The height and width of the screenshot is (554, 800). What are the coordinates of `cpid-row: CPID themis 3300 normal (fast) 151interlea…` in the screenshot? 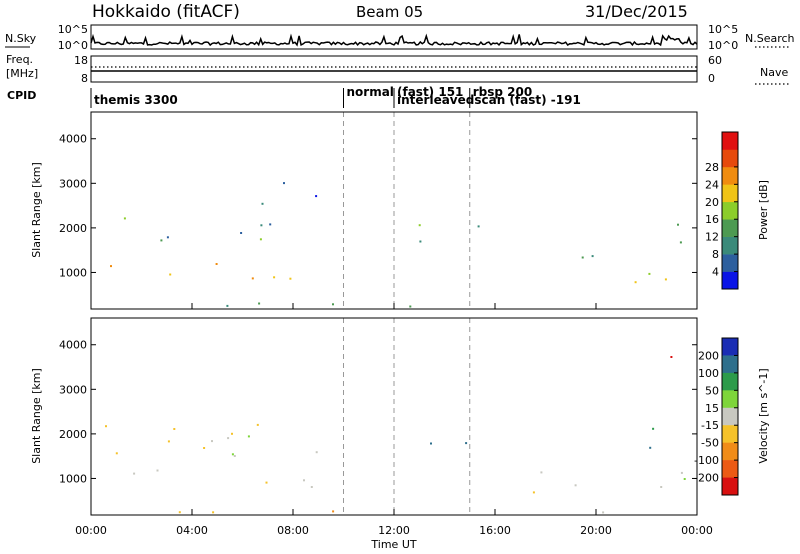 It's located at (294, 96).